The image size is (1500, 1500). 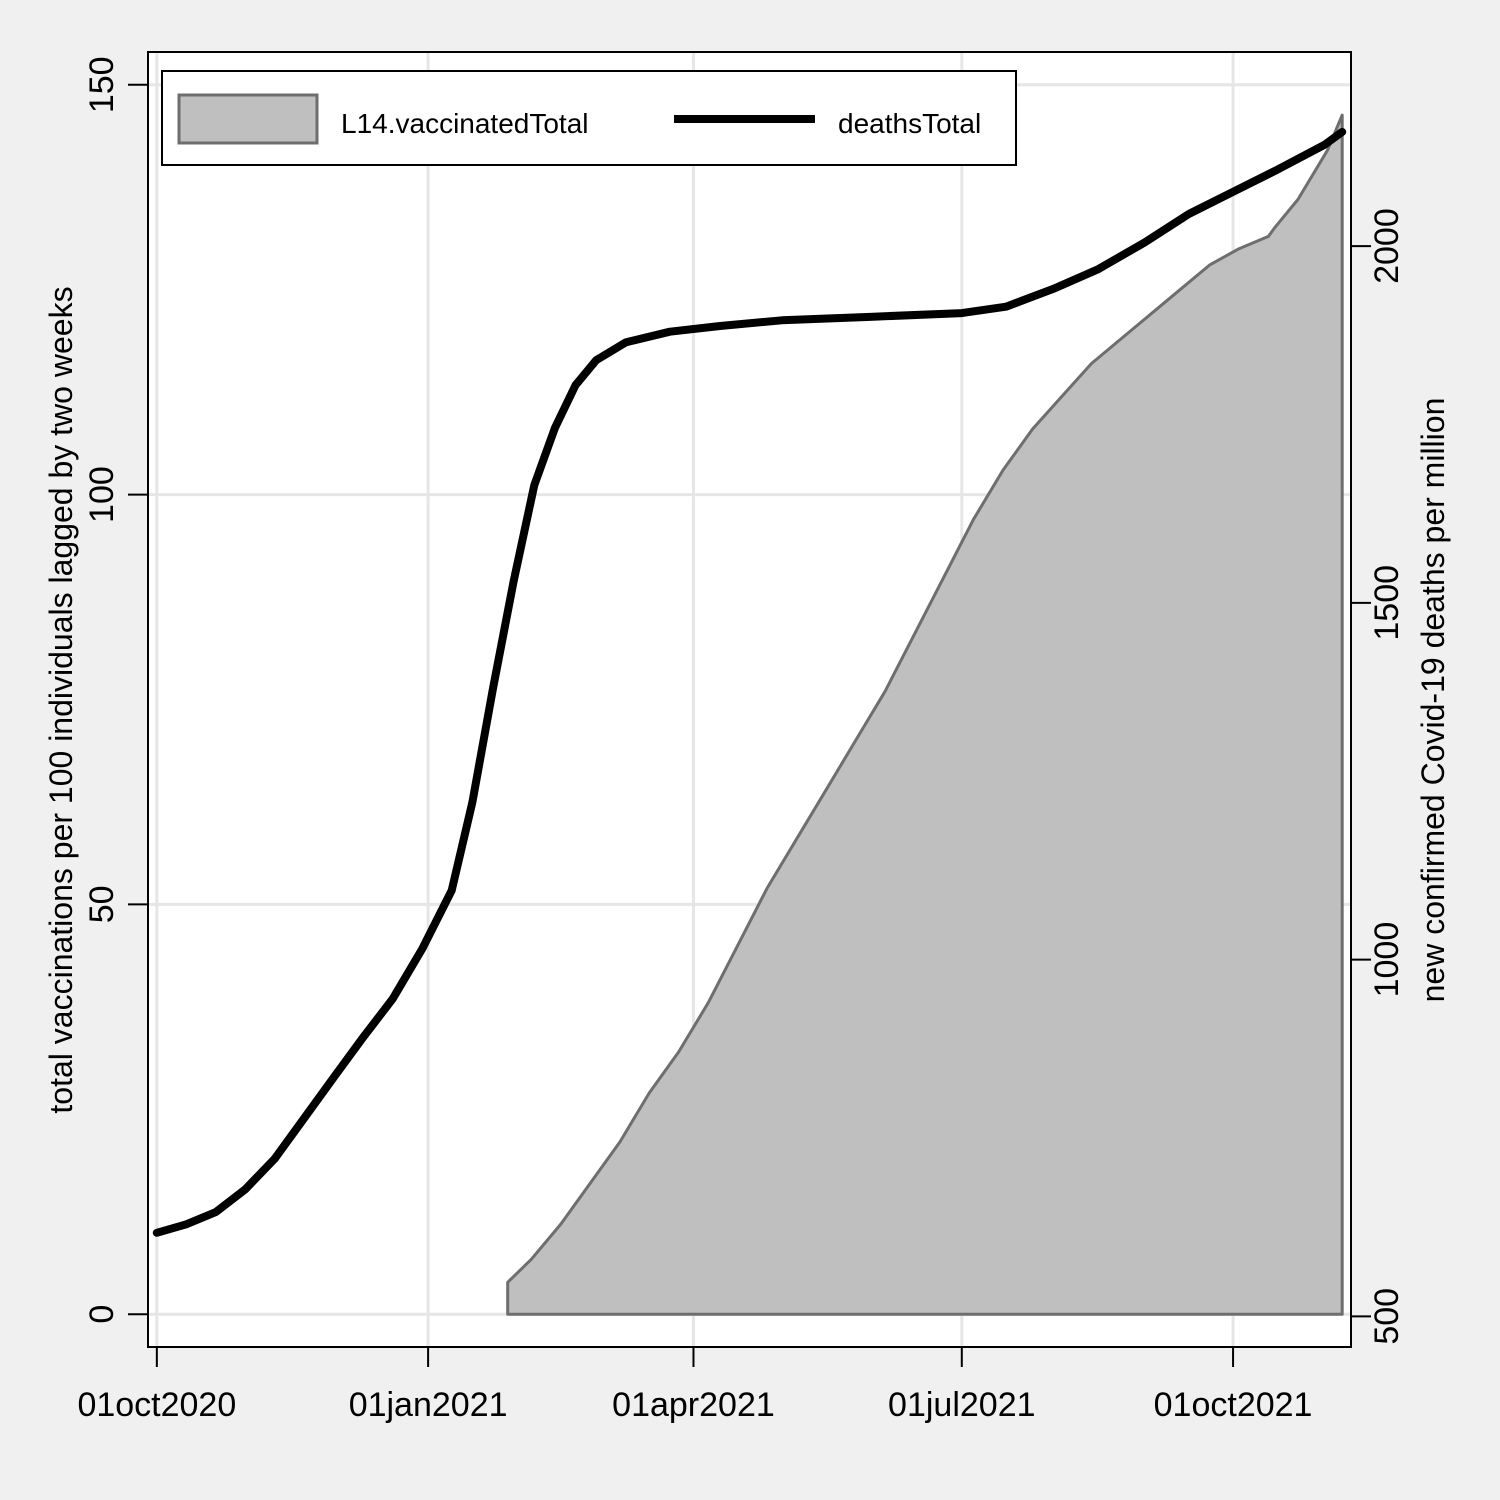 What do you see at coordinates (428, 1405) in the screenshot?
I see `x-tick-label-1: 01jan2021` at bounding box center [428, 1405].